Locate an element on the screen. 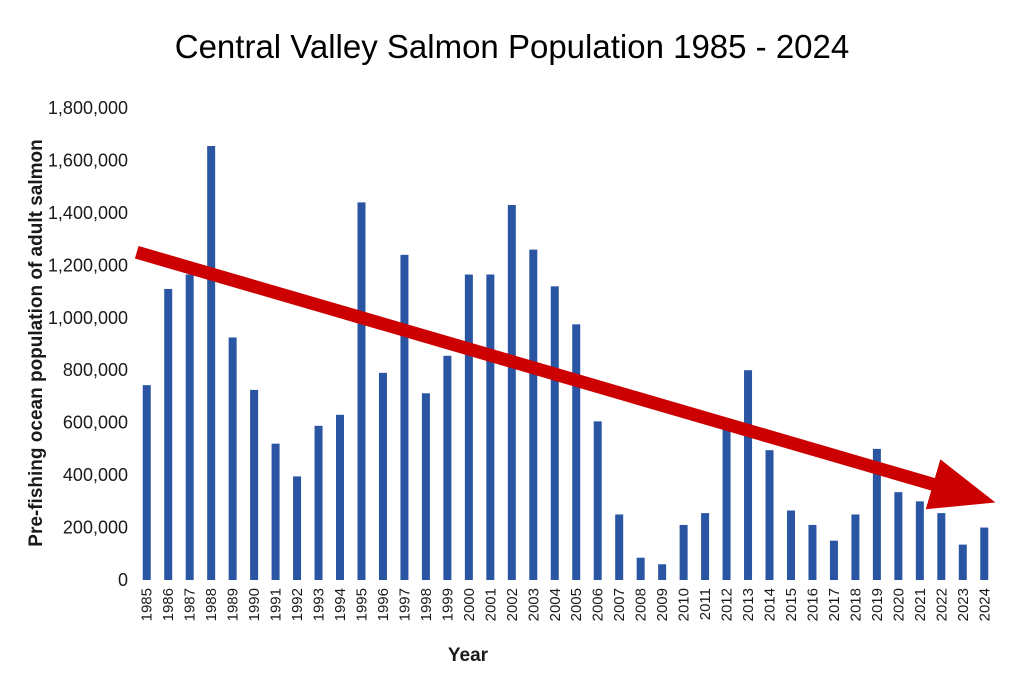 Image resolution: width=1024 pixels, height=695 pixels. bar-2013 is located at coordinates (748, 475).